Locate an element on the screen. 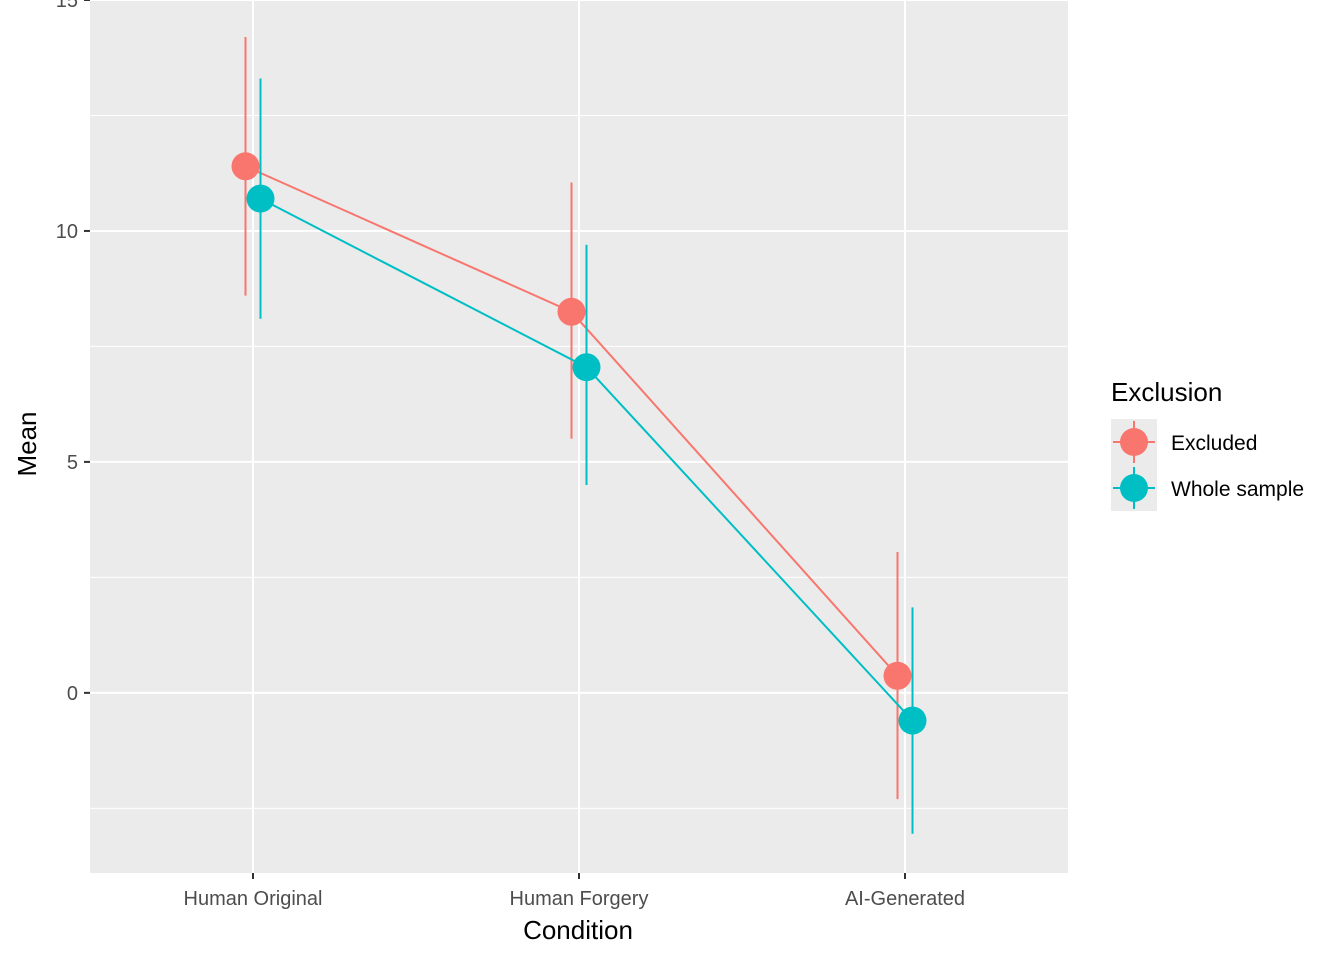  legend-items: Excluded Whole sample is located at coordinates (1207, 465).